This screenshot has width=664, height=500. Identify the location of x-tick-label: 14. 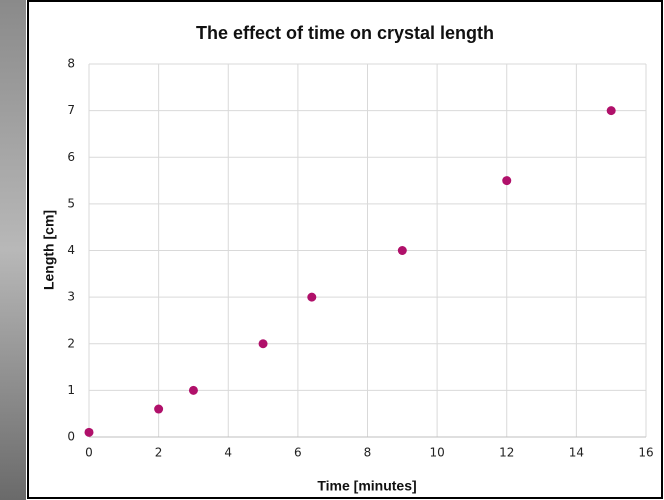
(576, 453).